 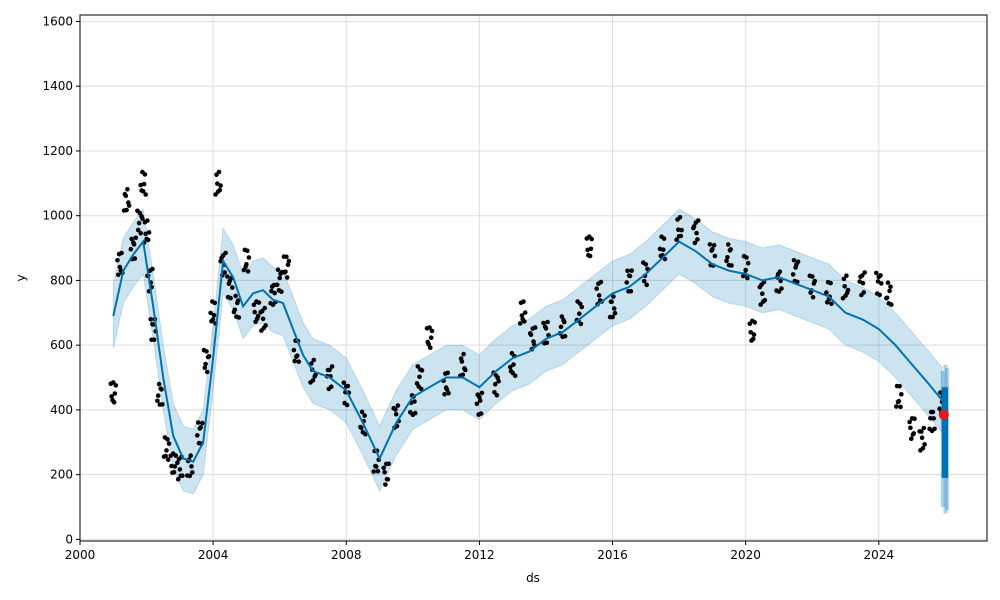 I want to click on x-tick-label: 2024, so click(x=879, y=555).